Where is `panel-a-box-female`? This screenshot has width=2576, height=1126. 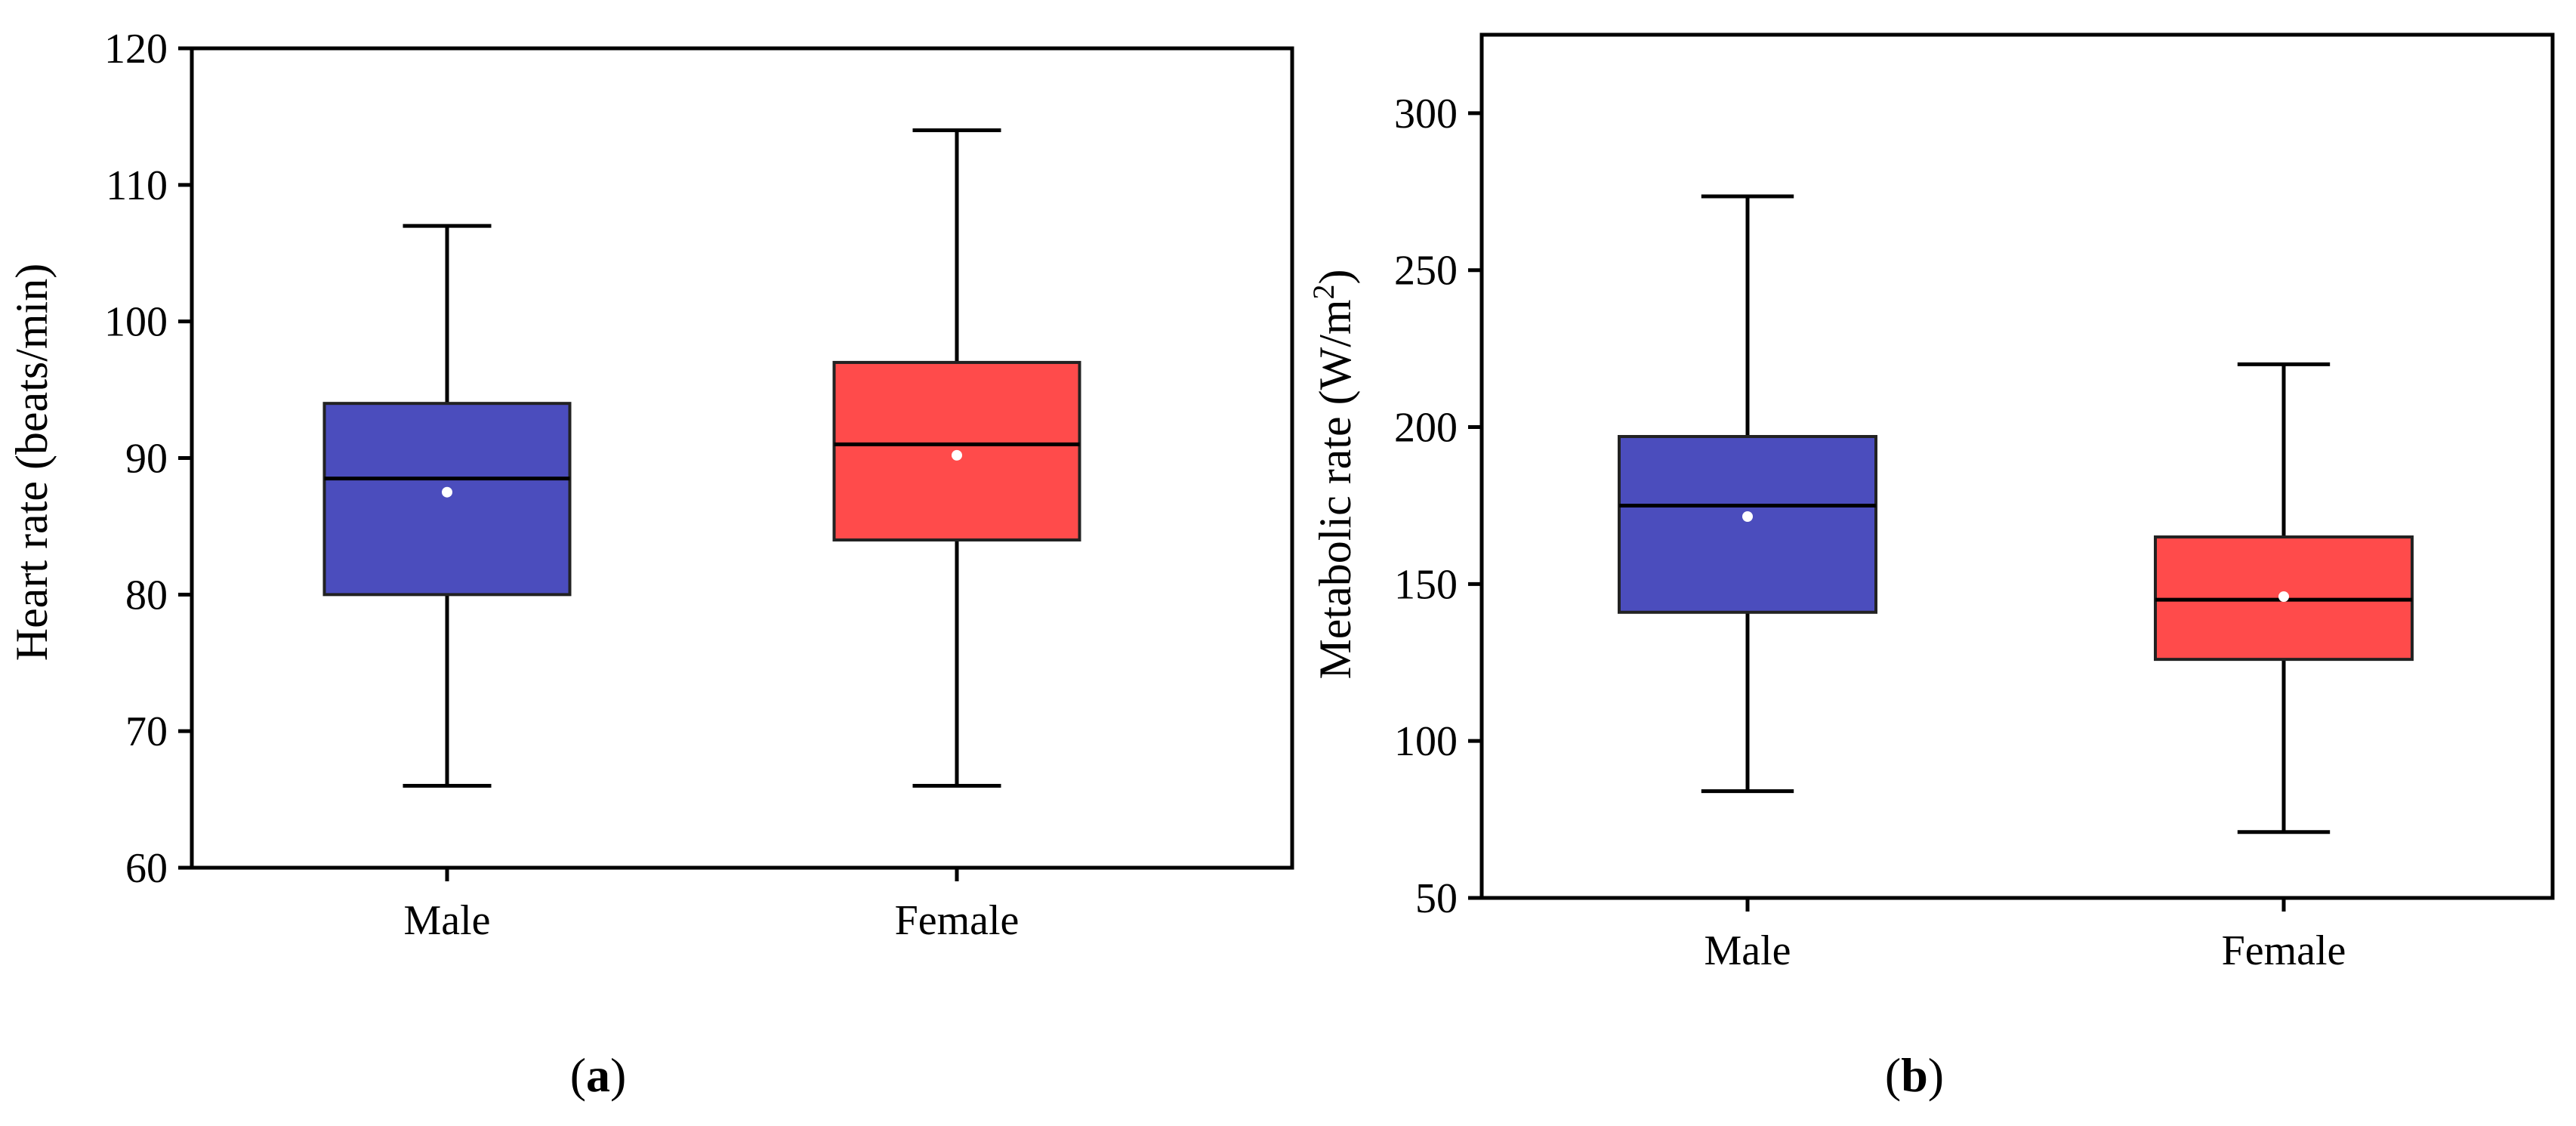 panel-a-box-female is located at coordinates (956, 458).